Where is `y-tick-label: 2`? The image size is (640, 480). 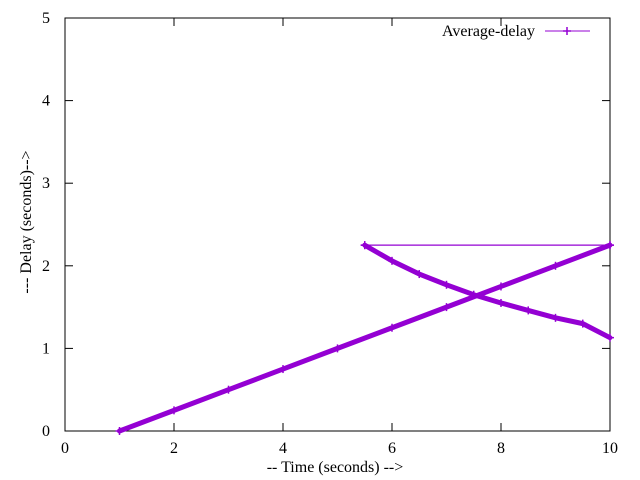
y-tick-label: 2 is located at coordinates (46, 266).